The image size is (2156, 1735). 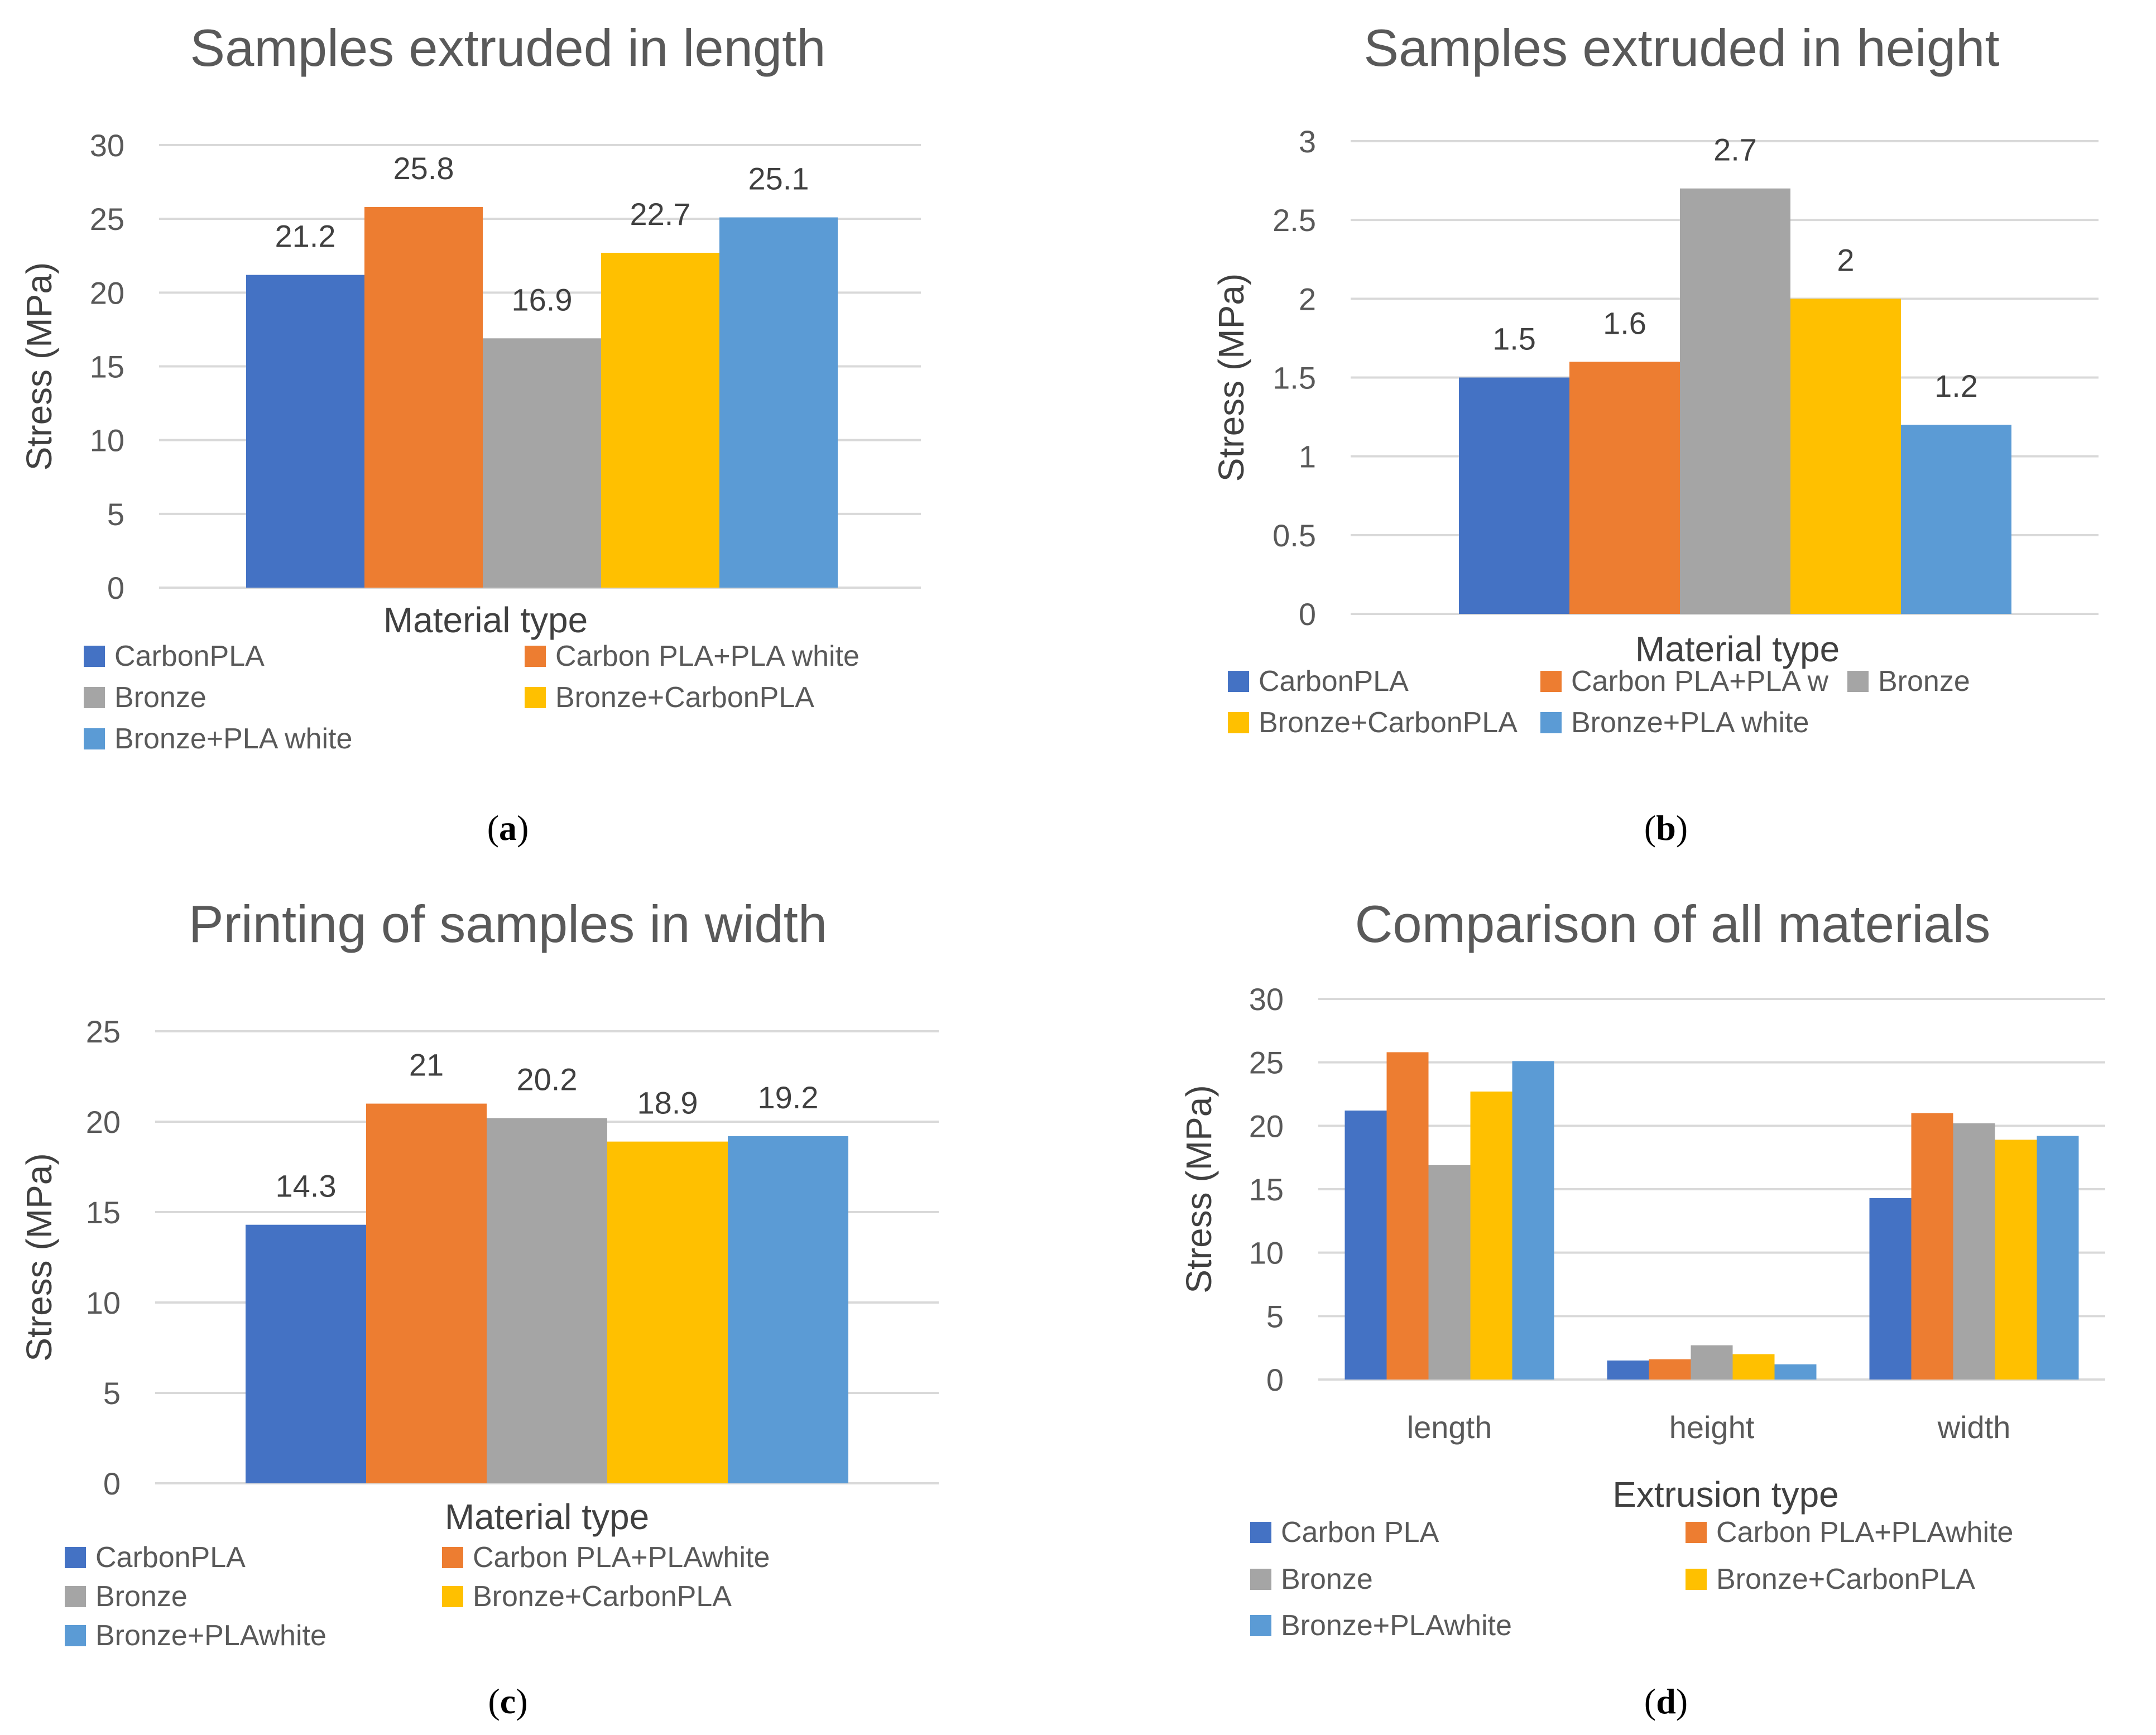 I want to click on data-label: 25.1, so click(x=778, y=178).